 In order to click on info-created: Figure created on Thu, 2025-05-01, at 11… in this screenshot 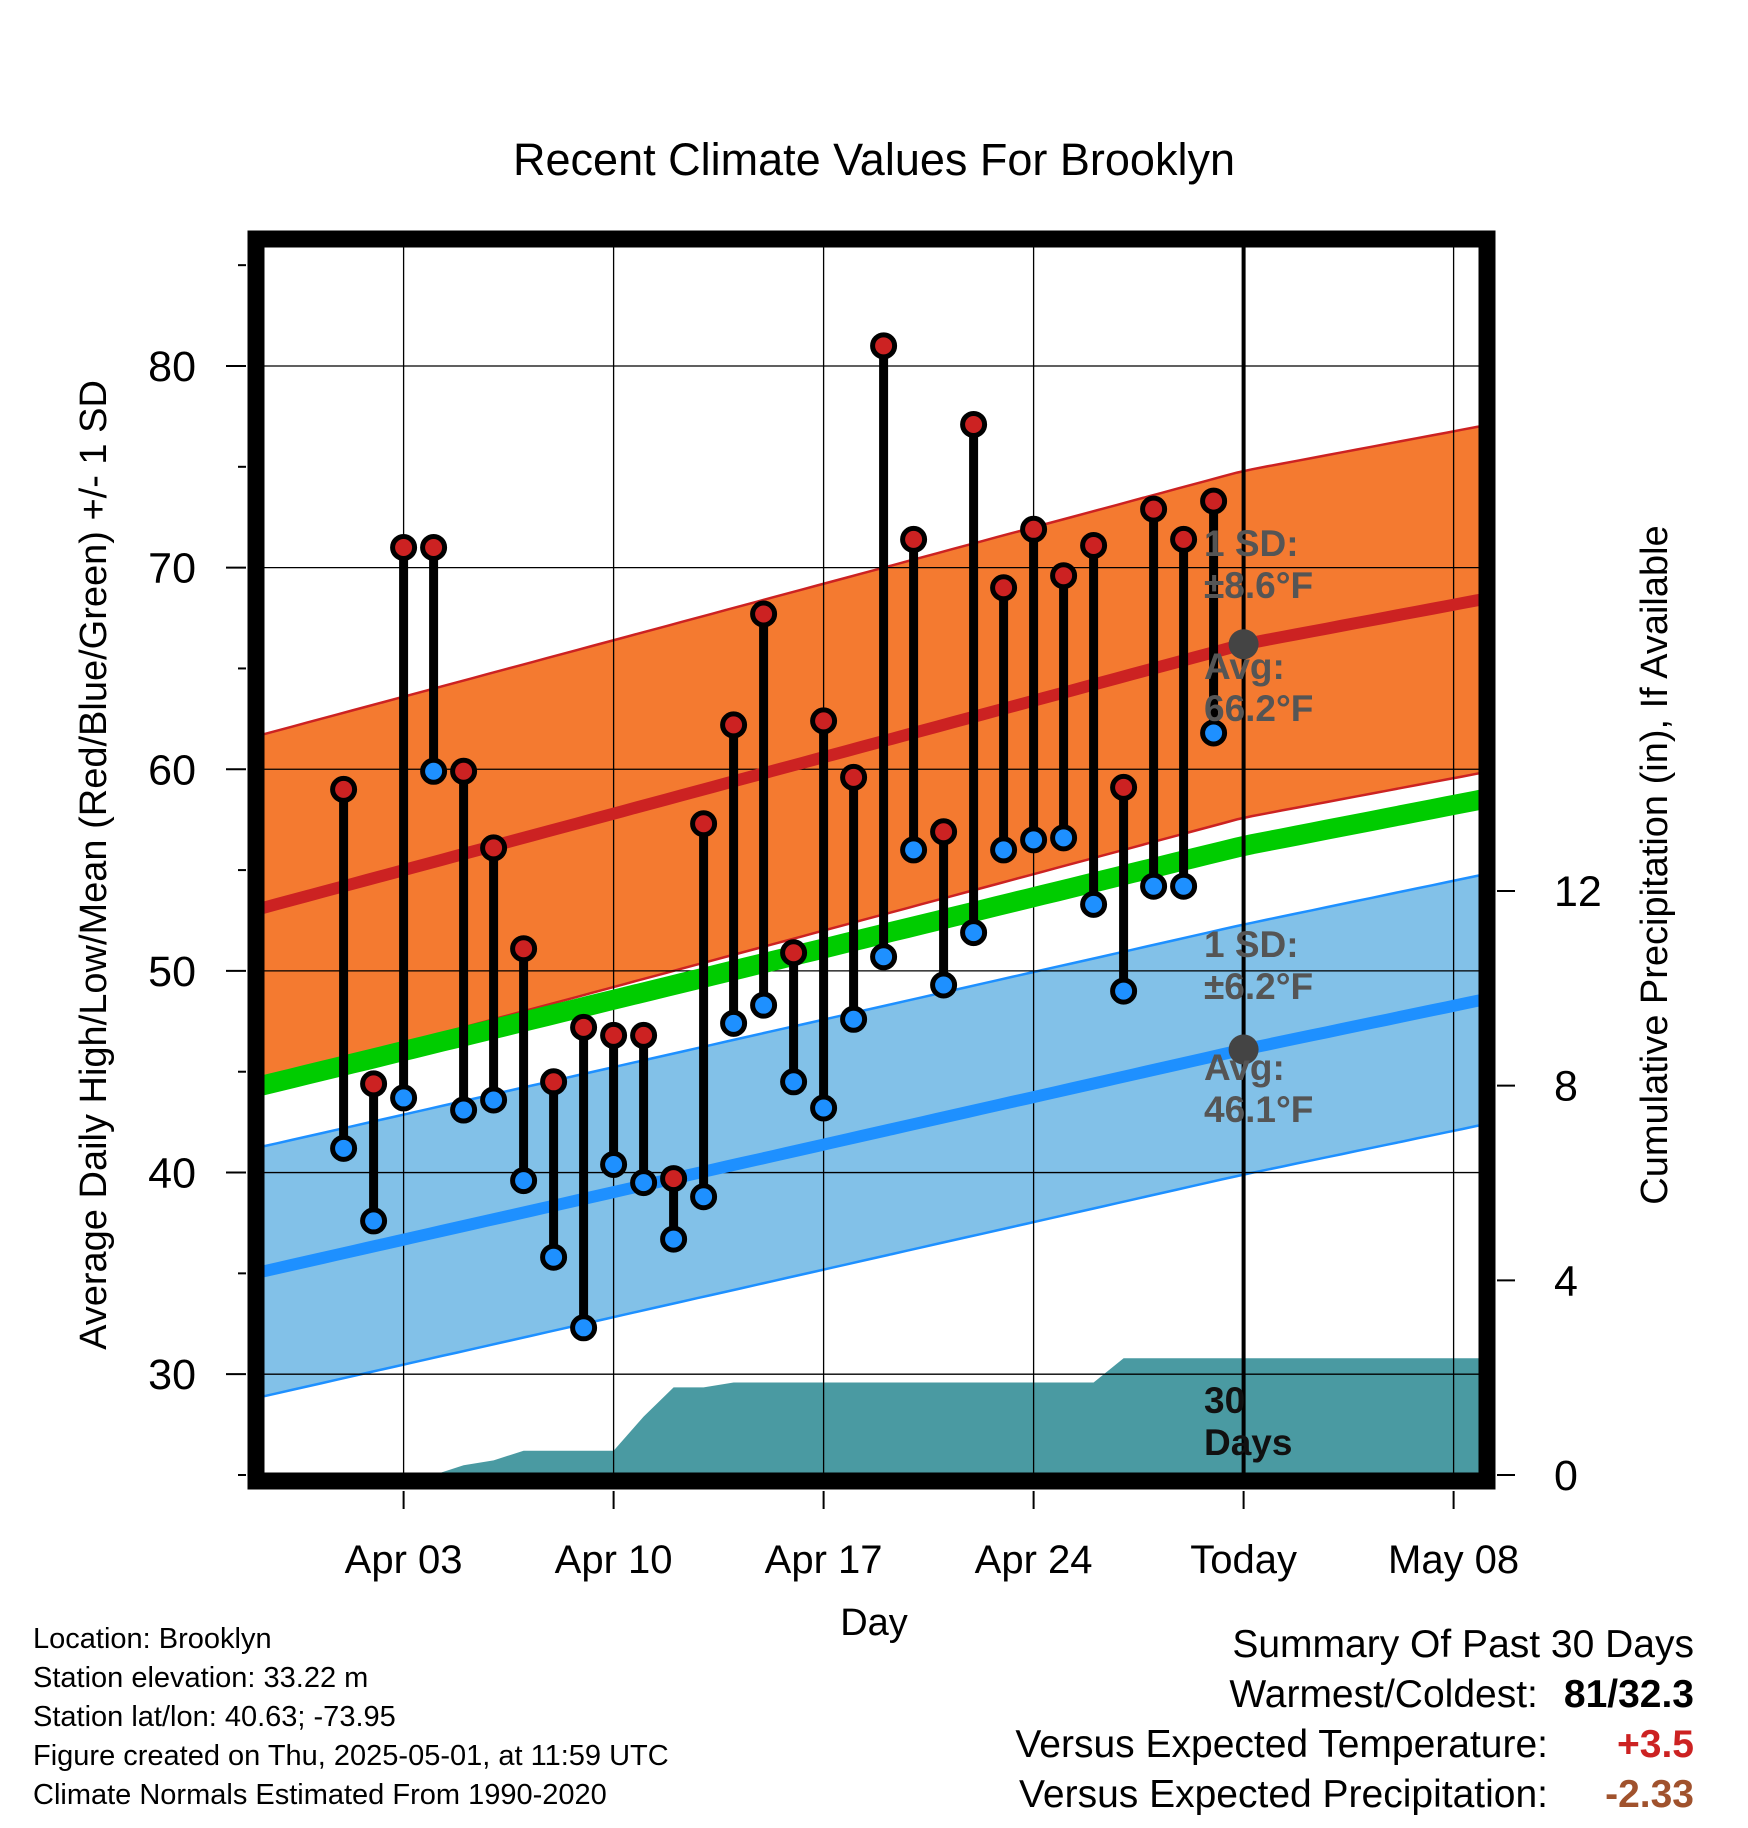, I will do `click(351, 1756)`.